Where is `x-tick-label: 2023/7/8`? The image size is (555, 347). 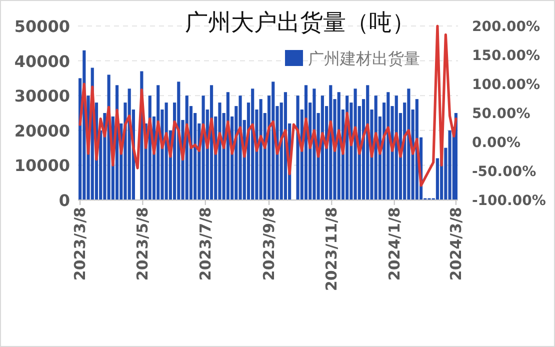 x-tick-label: 2023/7/8 is located at coordinates (205, 244).